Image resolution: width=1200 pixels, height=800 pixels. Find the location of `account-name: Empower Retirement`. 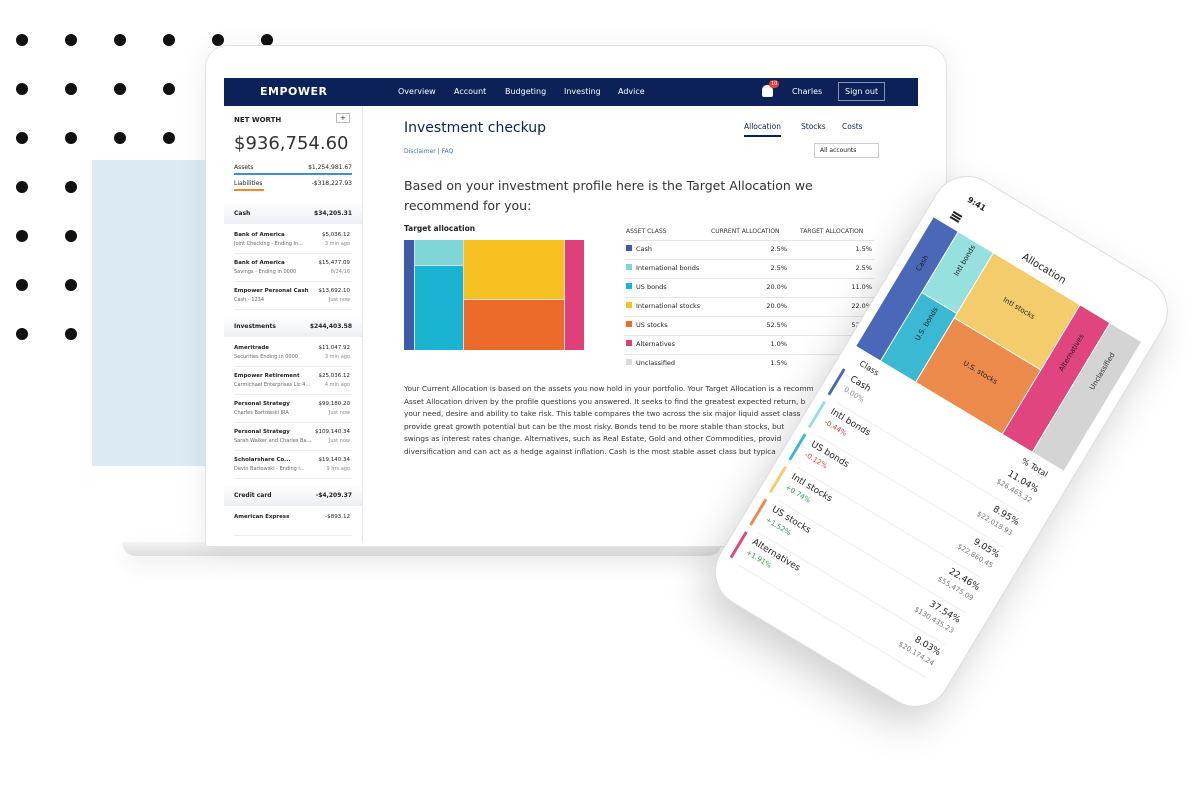

account-name: Empower Retirement is located at coordinates (267, 376).